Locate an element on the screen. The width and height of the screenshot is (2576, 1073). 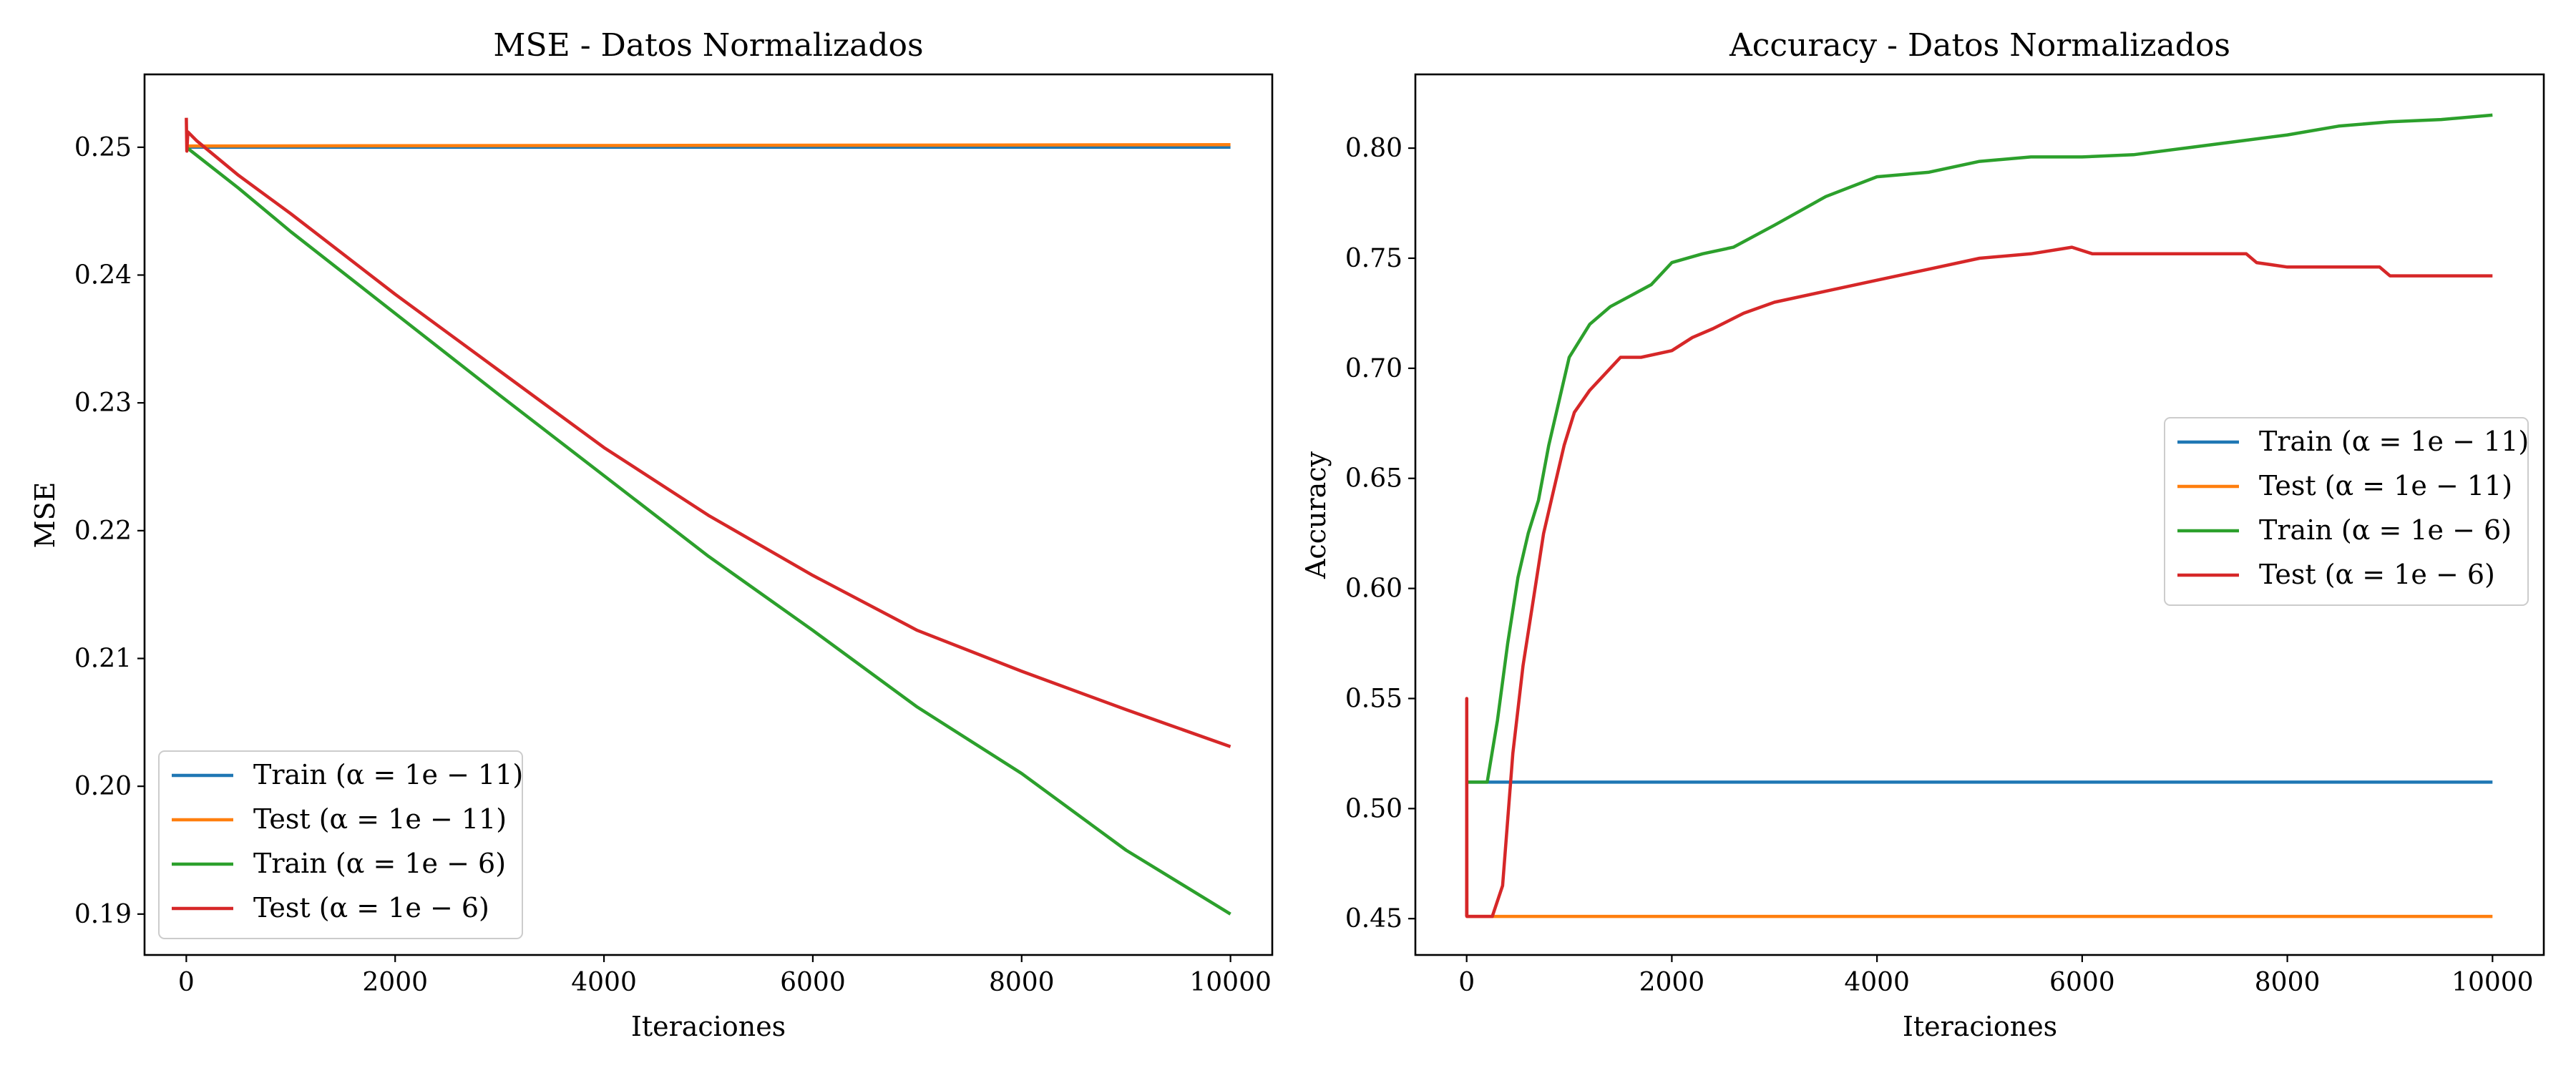
y-tick-label: 0.19 is located at coordinates (103, 914).